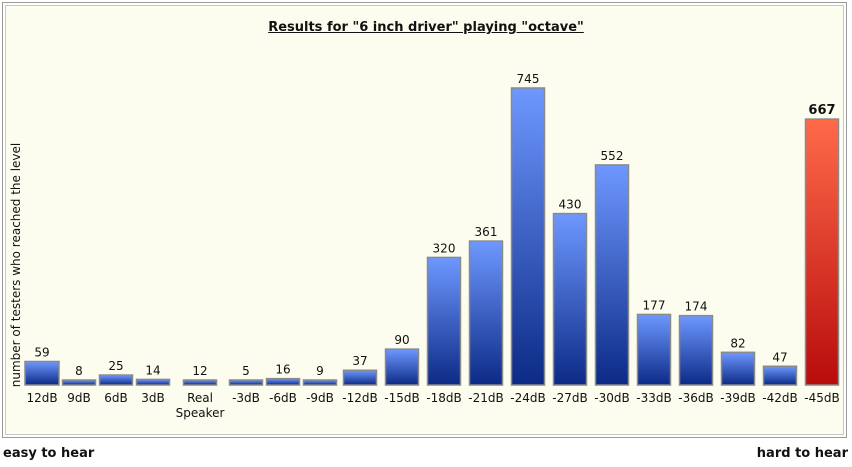  I want to click on category-label: -9dB, so click(320, 398).